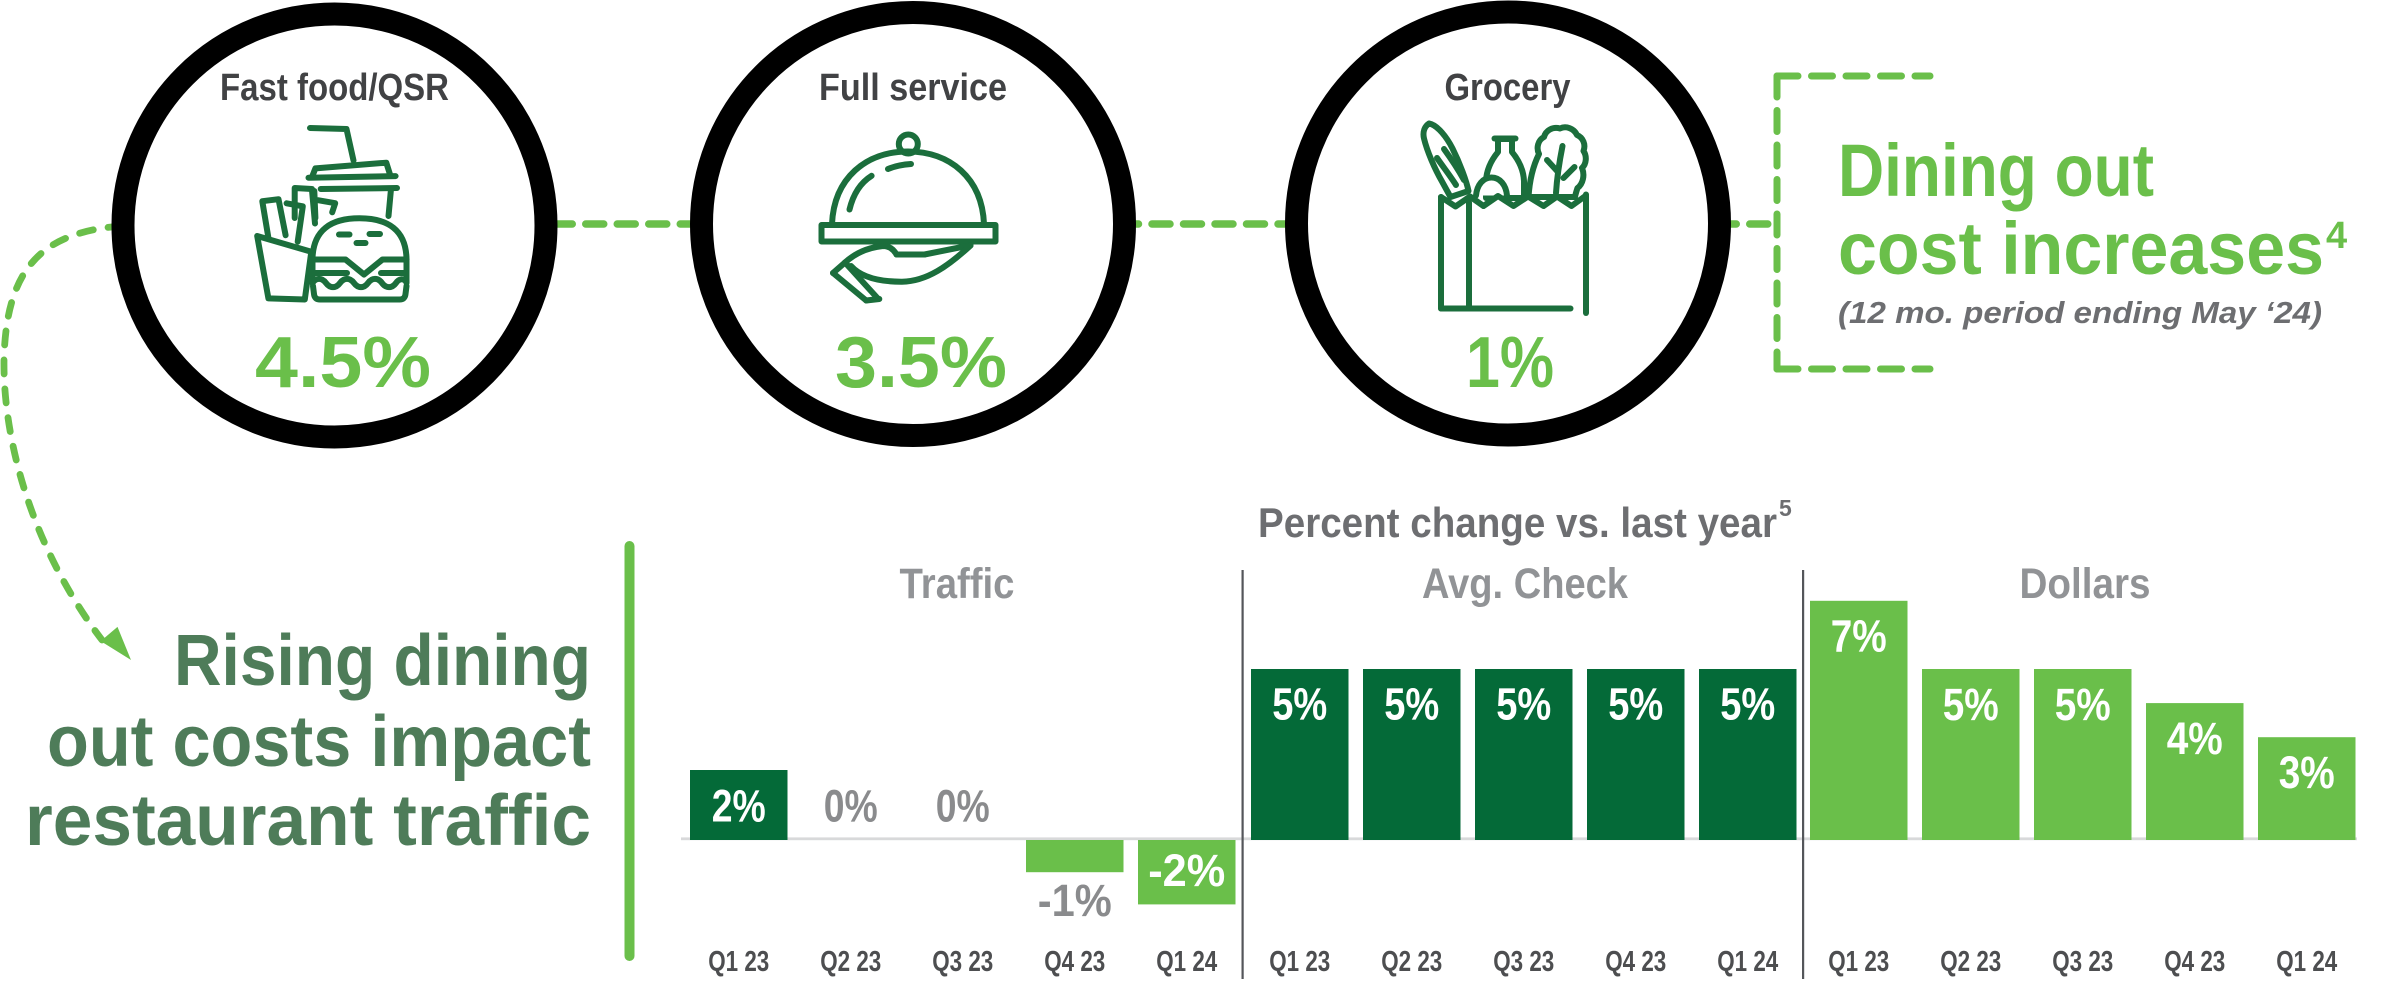 The height and width of the screenshot is (987, 2384). What do you see at coordinates (343, 363) in the screenshot?
I see `svg-text: 4.5%` at bounding box center [343, 363].